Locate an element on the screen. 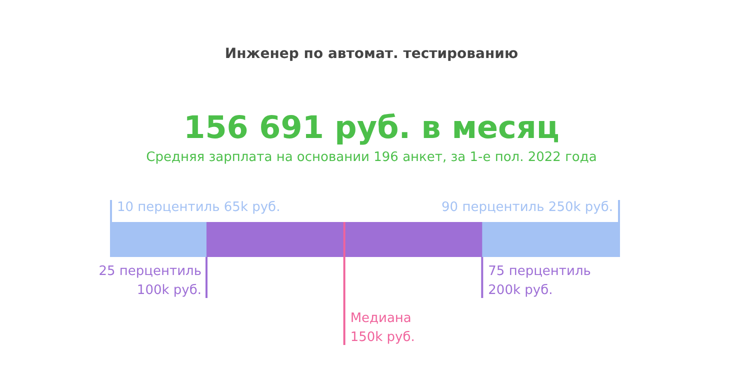 The image size is (743, 391). category-label: 90 перцентиль is located at coordinates (493, 207).